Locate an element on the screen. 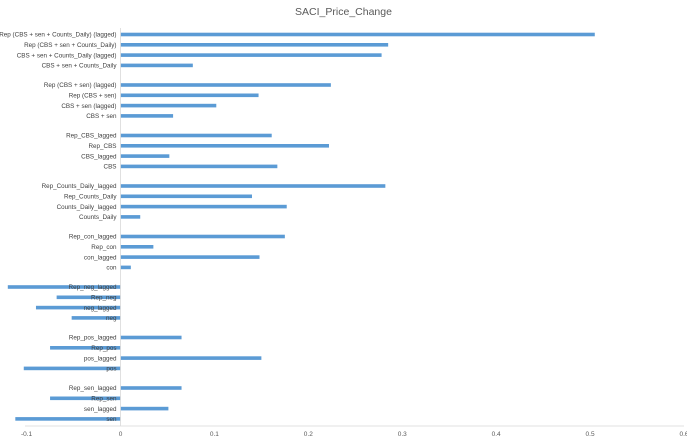  x-tick-label-5: 0.4 is located at coordinates (496, 434).